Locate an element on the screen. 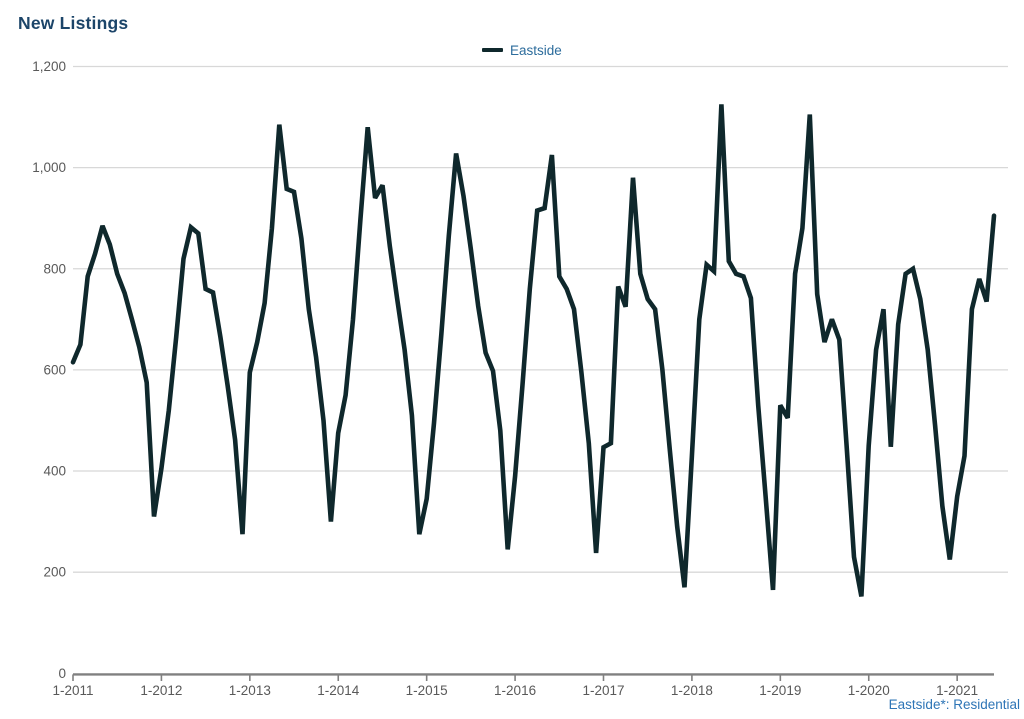  y-axis-label-1,200: 1,200 is located at coordinates (49, 66).